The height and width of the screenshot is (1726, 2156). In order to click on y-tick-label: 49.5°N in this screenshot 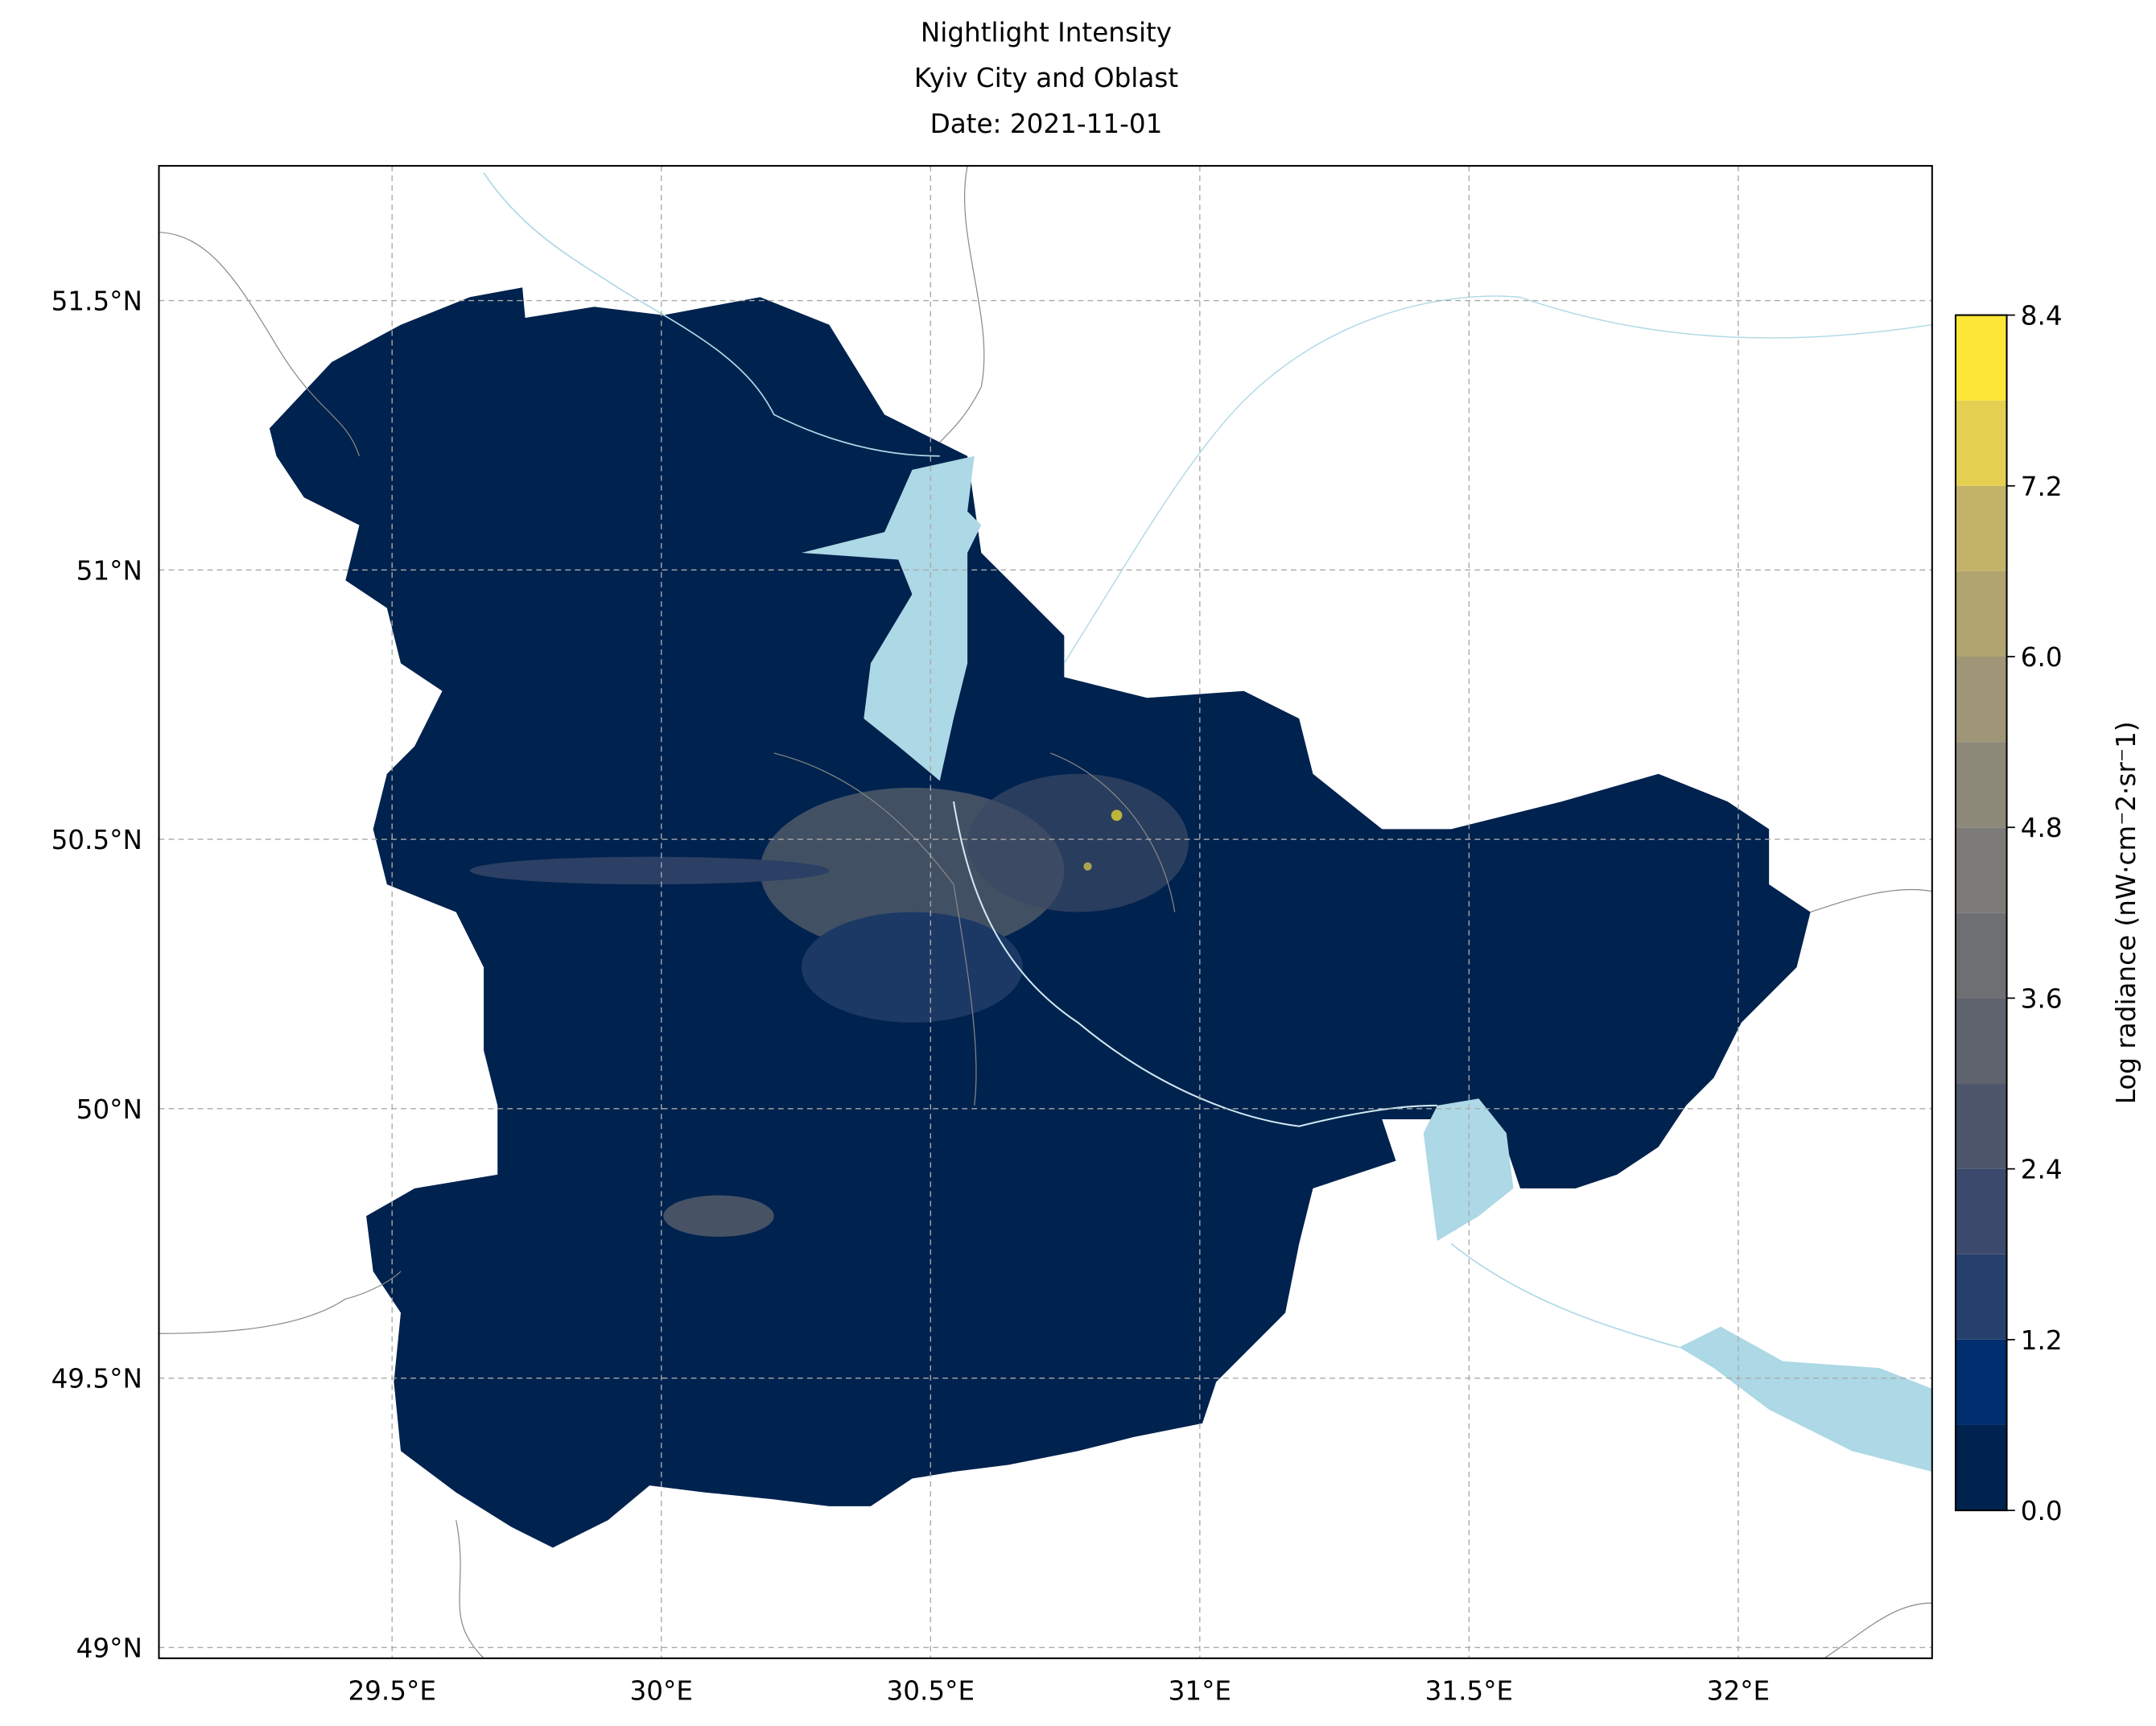, I will do `click(97, 1379)`.